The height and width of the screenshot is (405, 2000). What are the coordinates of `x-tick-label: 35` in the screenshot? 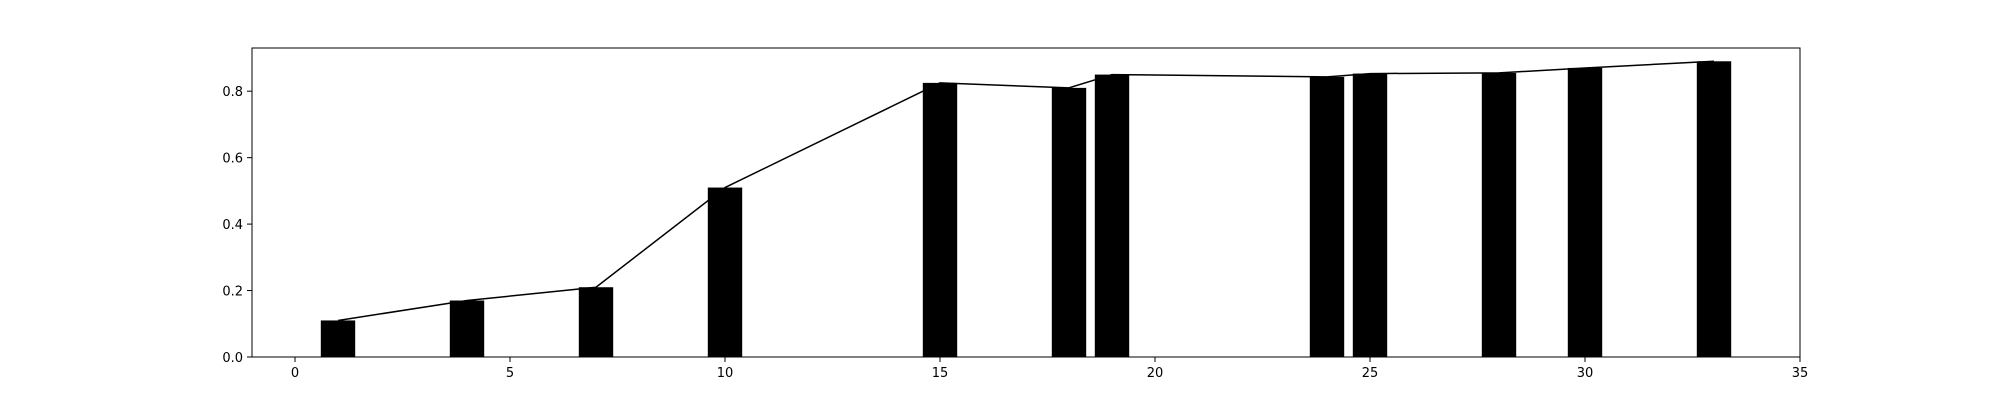 It's located at (1800, 373).